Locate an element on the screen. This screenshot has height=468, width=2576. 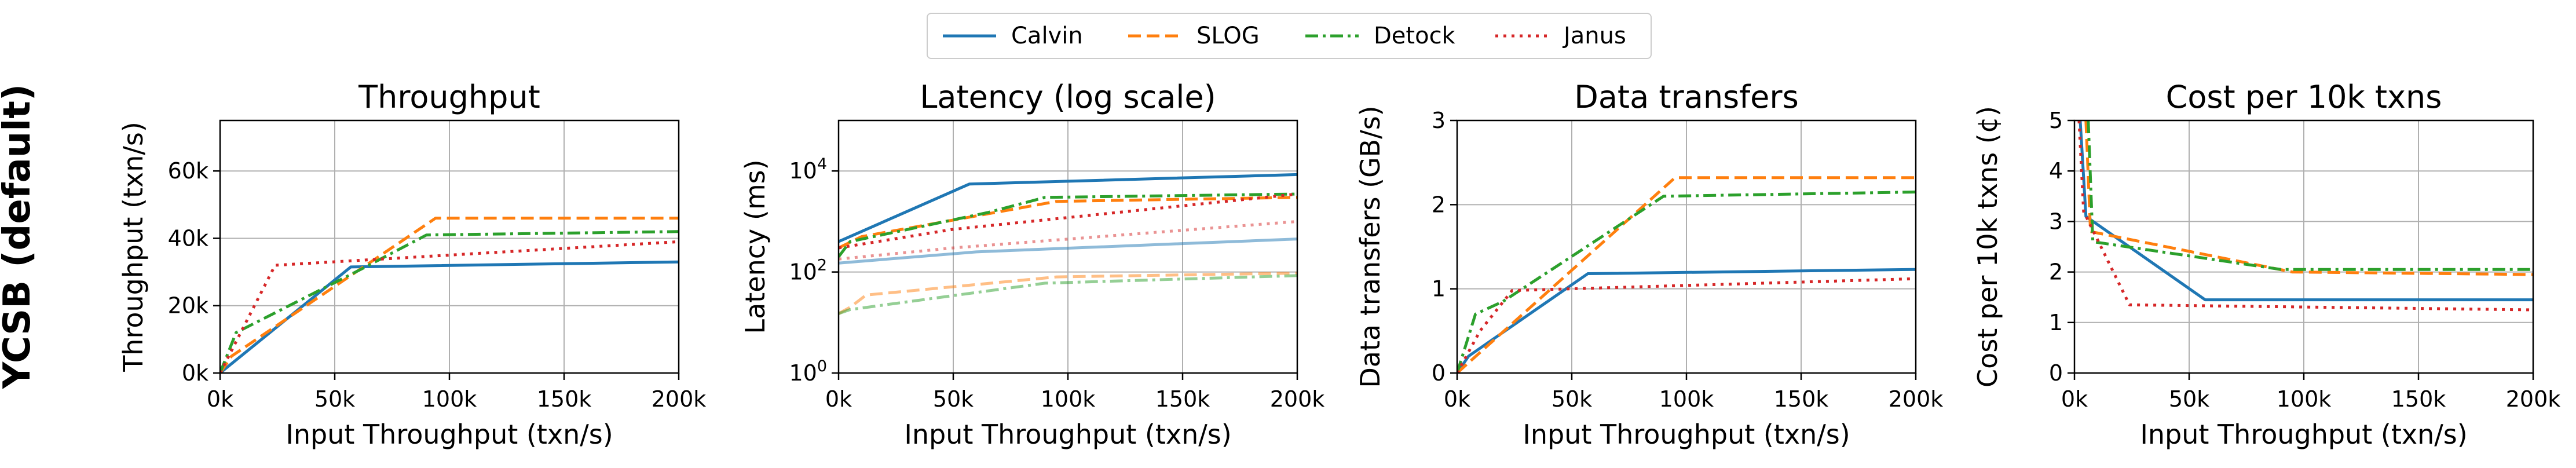
chart-title: Latency (log scale) is located at coordinates (1068, 97).